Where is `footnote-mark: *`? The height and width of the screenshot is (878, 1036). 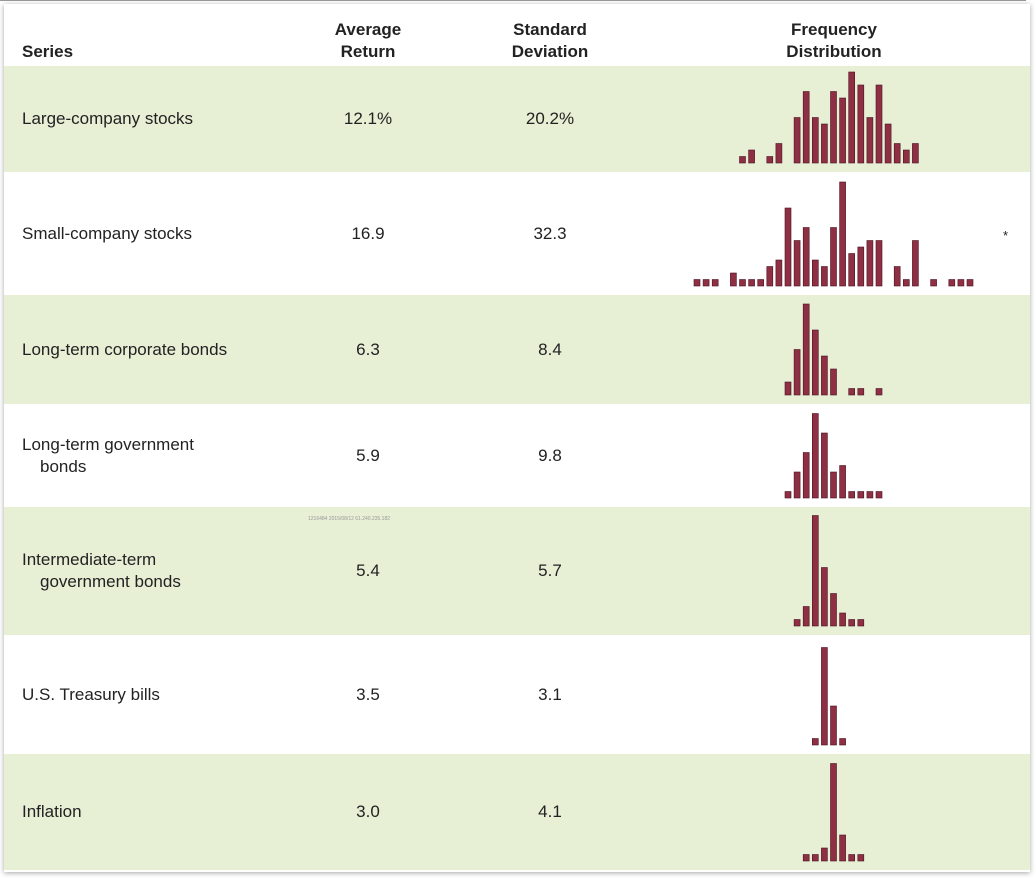
footnote-mark: * is located at coordinates (1006, 235).